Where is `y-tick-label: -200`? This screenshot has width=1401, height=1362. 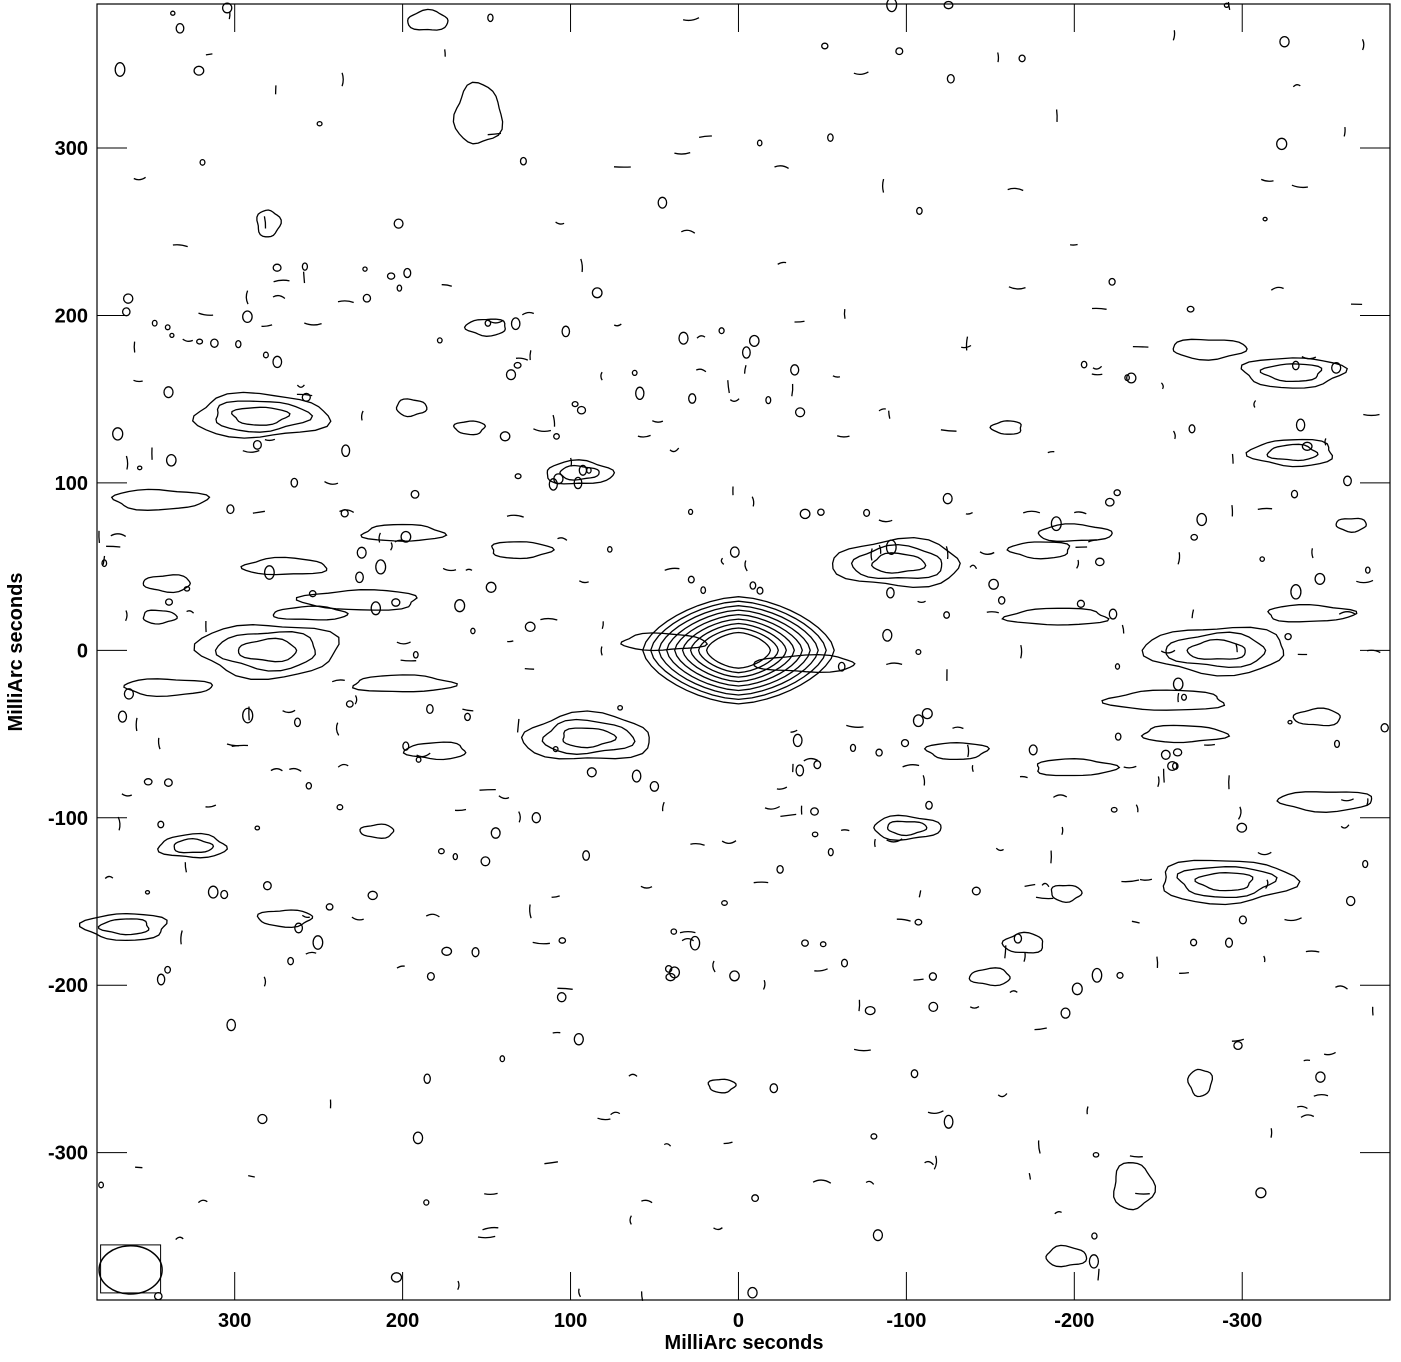 y-tick-label: -200 is located at coordinates (68, 986).